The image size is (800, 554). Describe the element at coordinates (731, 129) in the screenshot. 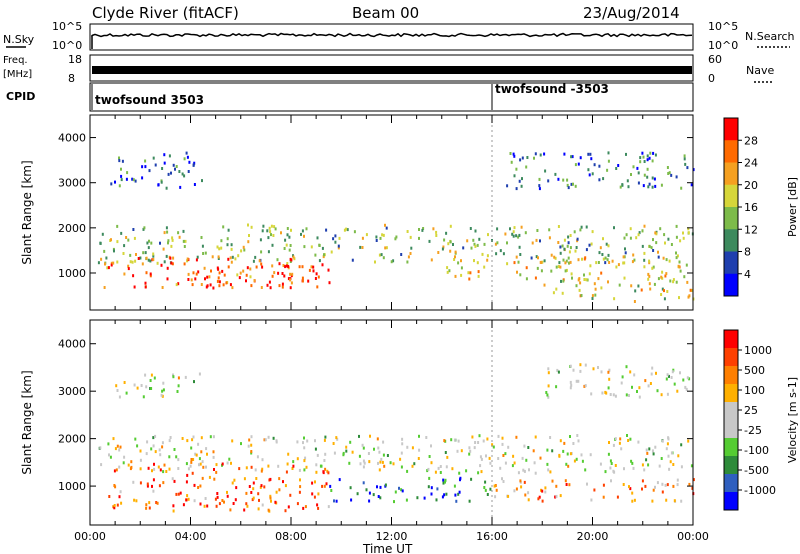

I see `colorbar-segment` at that location.